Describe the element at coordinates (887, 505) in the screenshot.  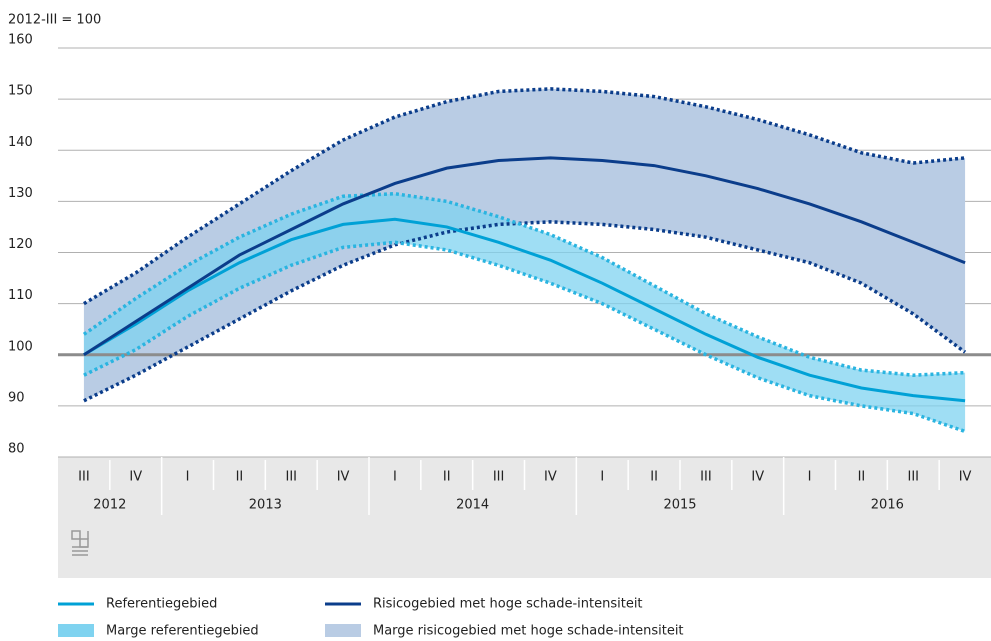
I see `x-group-label: 2016` at that location.